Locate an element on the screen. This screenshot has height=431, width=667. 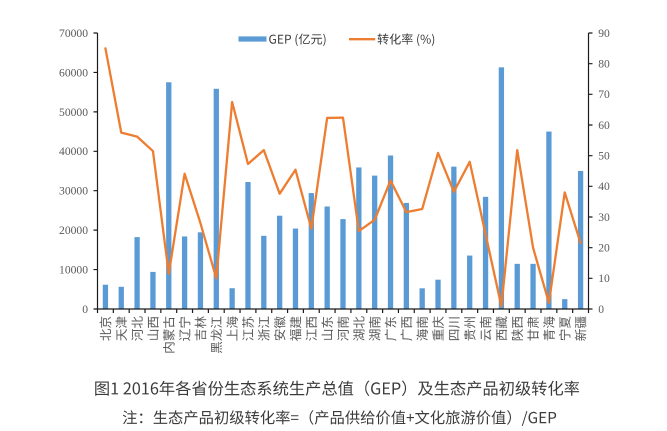
svg-text: 50000 is located at coordinates (73, 112).